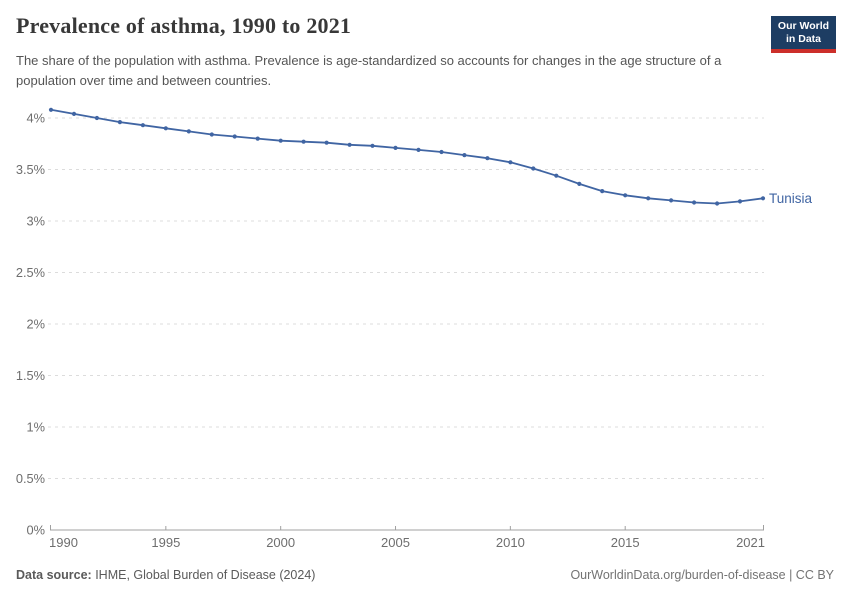  I want to click on y-axis-tick-label: 0%, so click(36, 530).